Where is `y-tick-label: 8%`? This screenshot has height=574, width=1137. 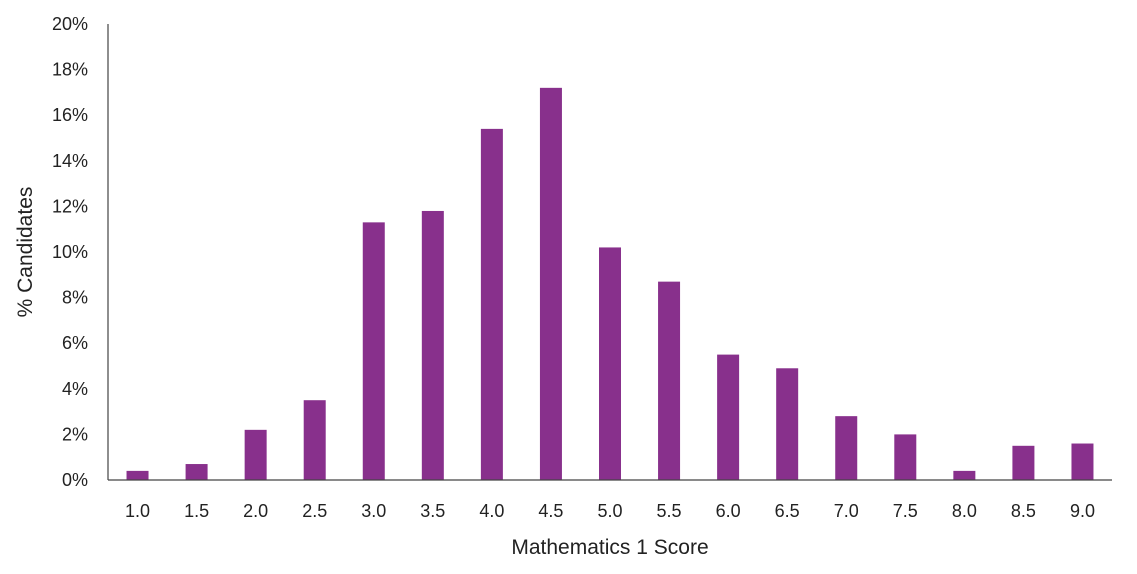 y-tick-label: 8% is located at coordinates (75, 298).